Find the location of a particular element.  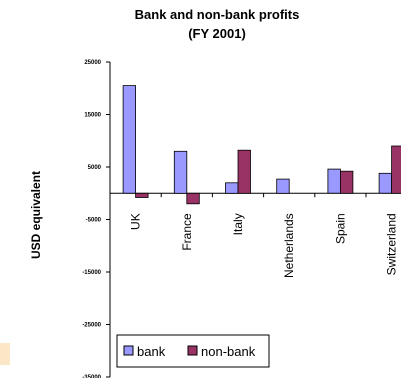

bar-bank-france is located at coordinates (180, 172).